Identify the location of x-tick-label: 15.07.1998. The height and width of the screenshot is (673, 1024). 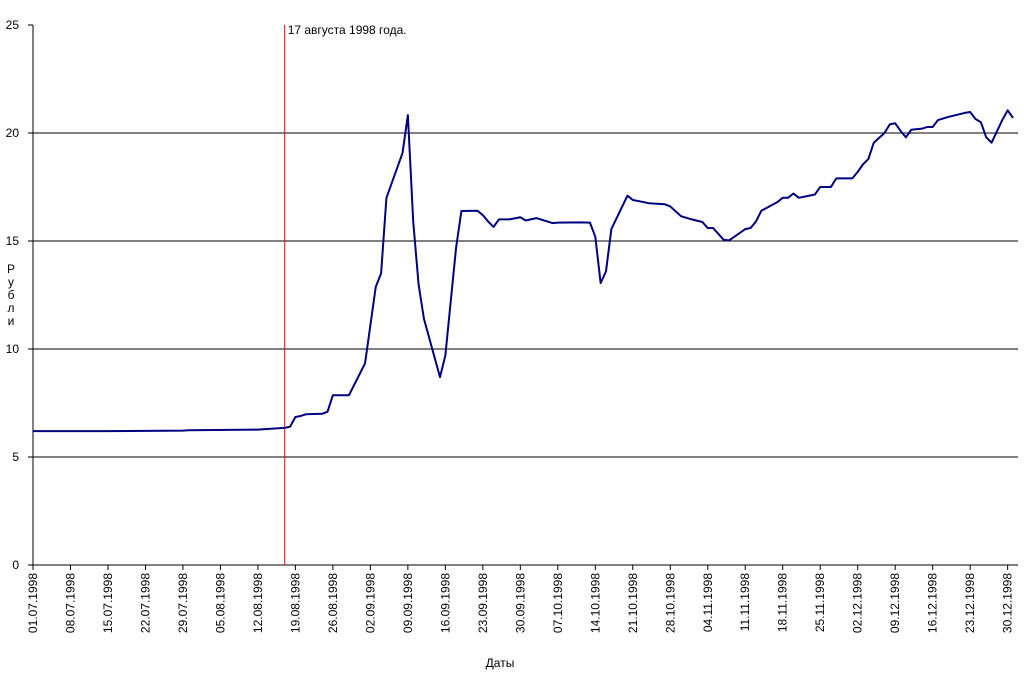
(108, 603).